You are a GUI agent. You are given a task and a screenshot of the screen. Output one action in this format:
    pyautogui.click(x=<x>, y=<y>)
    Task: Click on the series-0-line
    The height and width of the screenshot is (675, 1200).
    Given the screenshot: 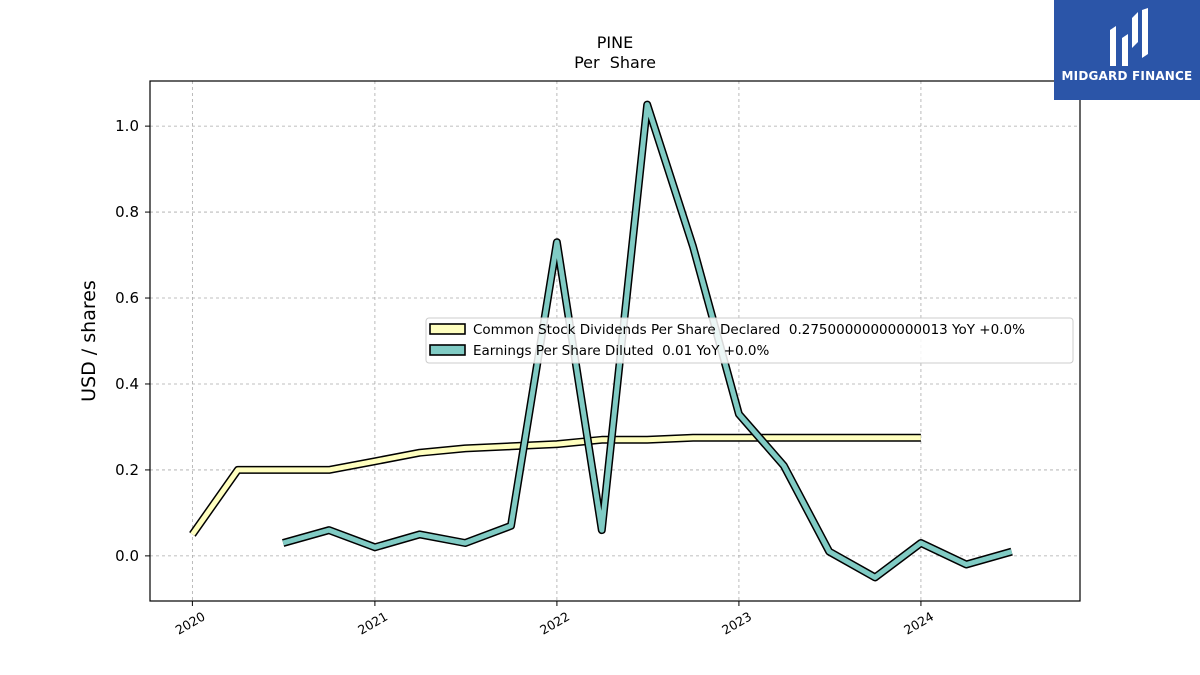 What is the action you would take?
    pyautogui.click(x=555, y=485)
    